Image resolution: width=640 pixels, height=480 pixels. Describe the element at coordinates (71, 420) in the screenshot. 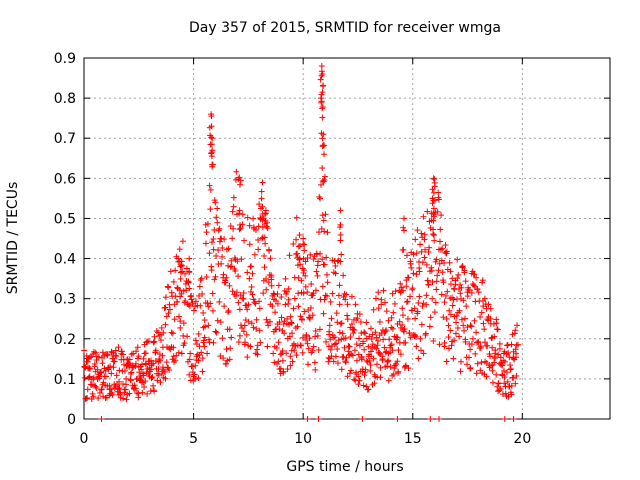

I see `y-tick-label: 0` at that location.